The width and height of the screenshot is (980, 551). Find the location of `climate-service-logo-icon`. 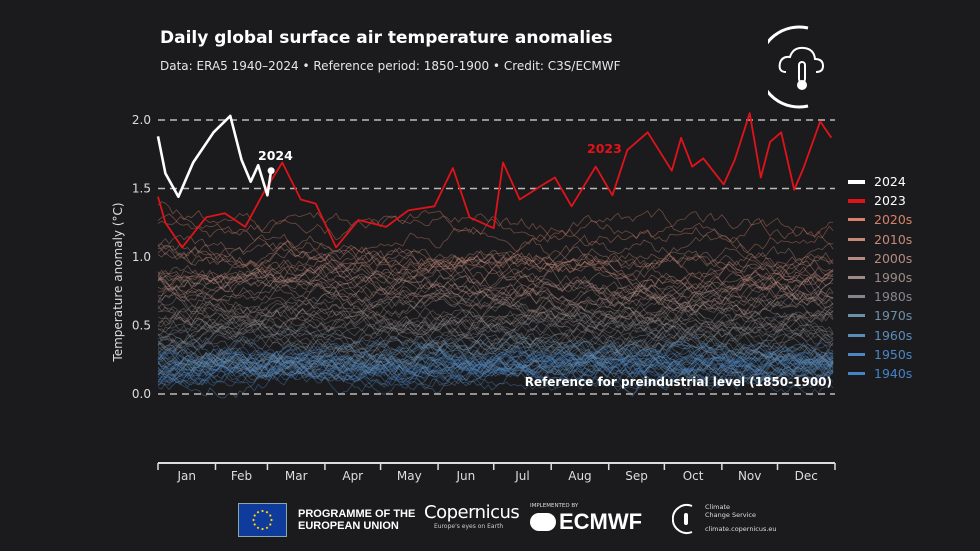

climate-service-logo-icon is located at coordinates (796, 67).